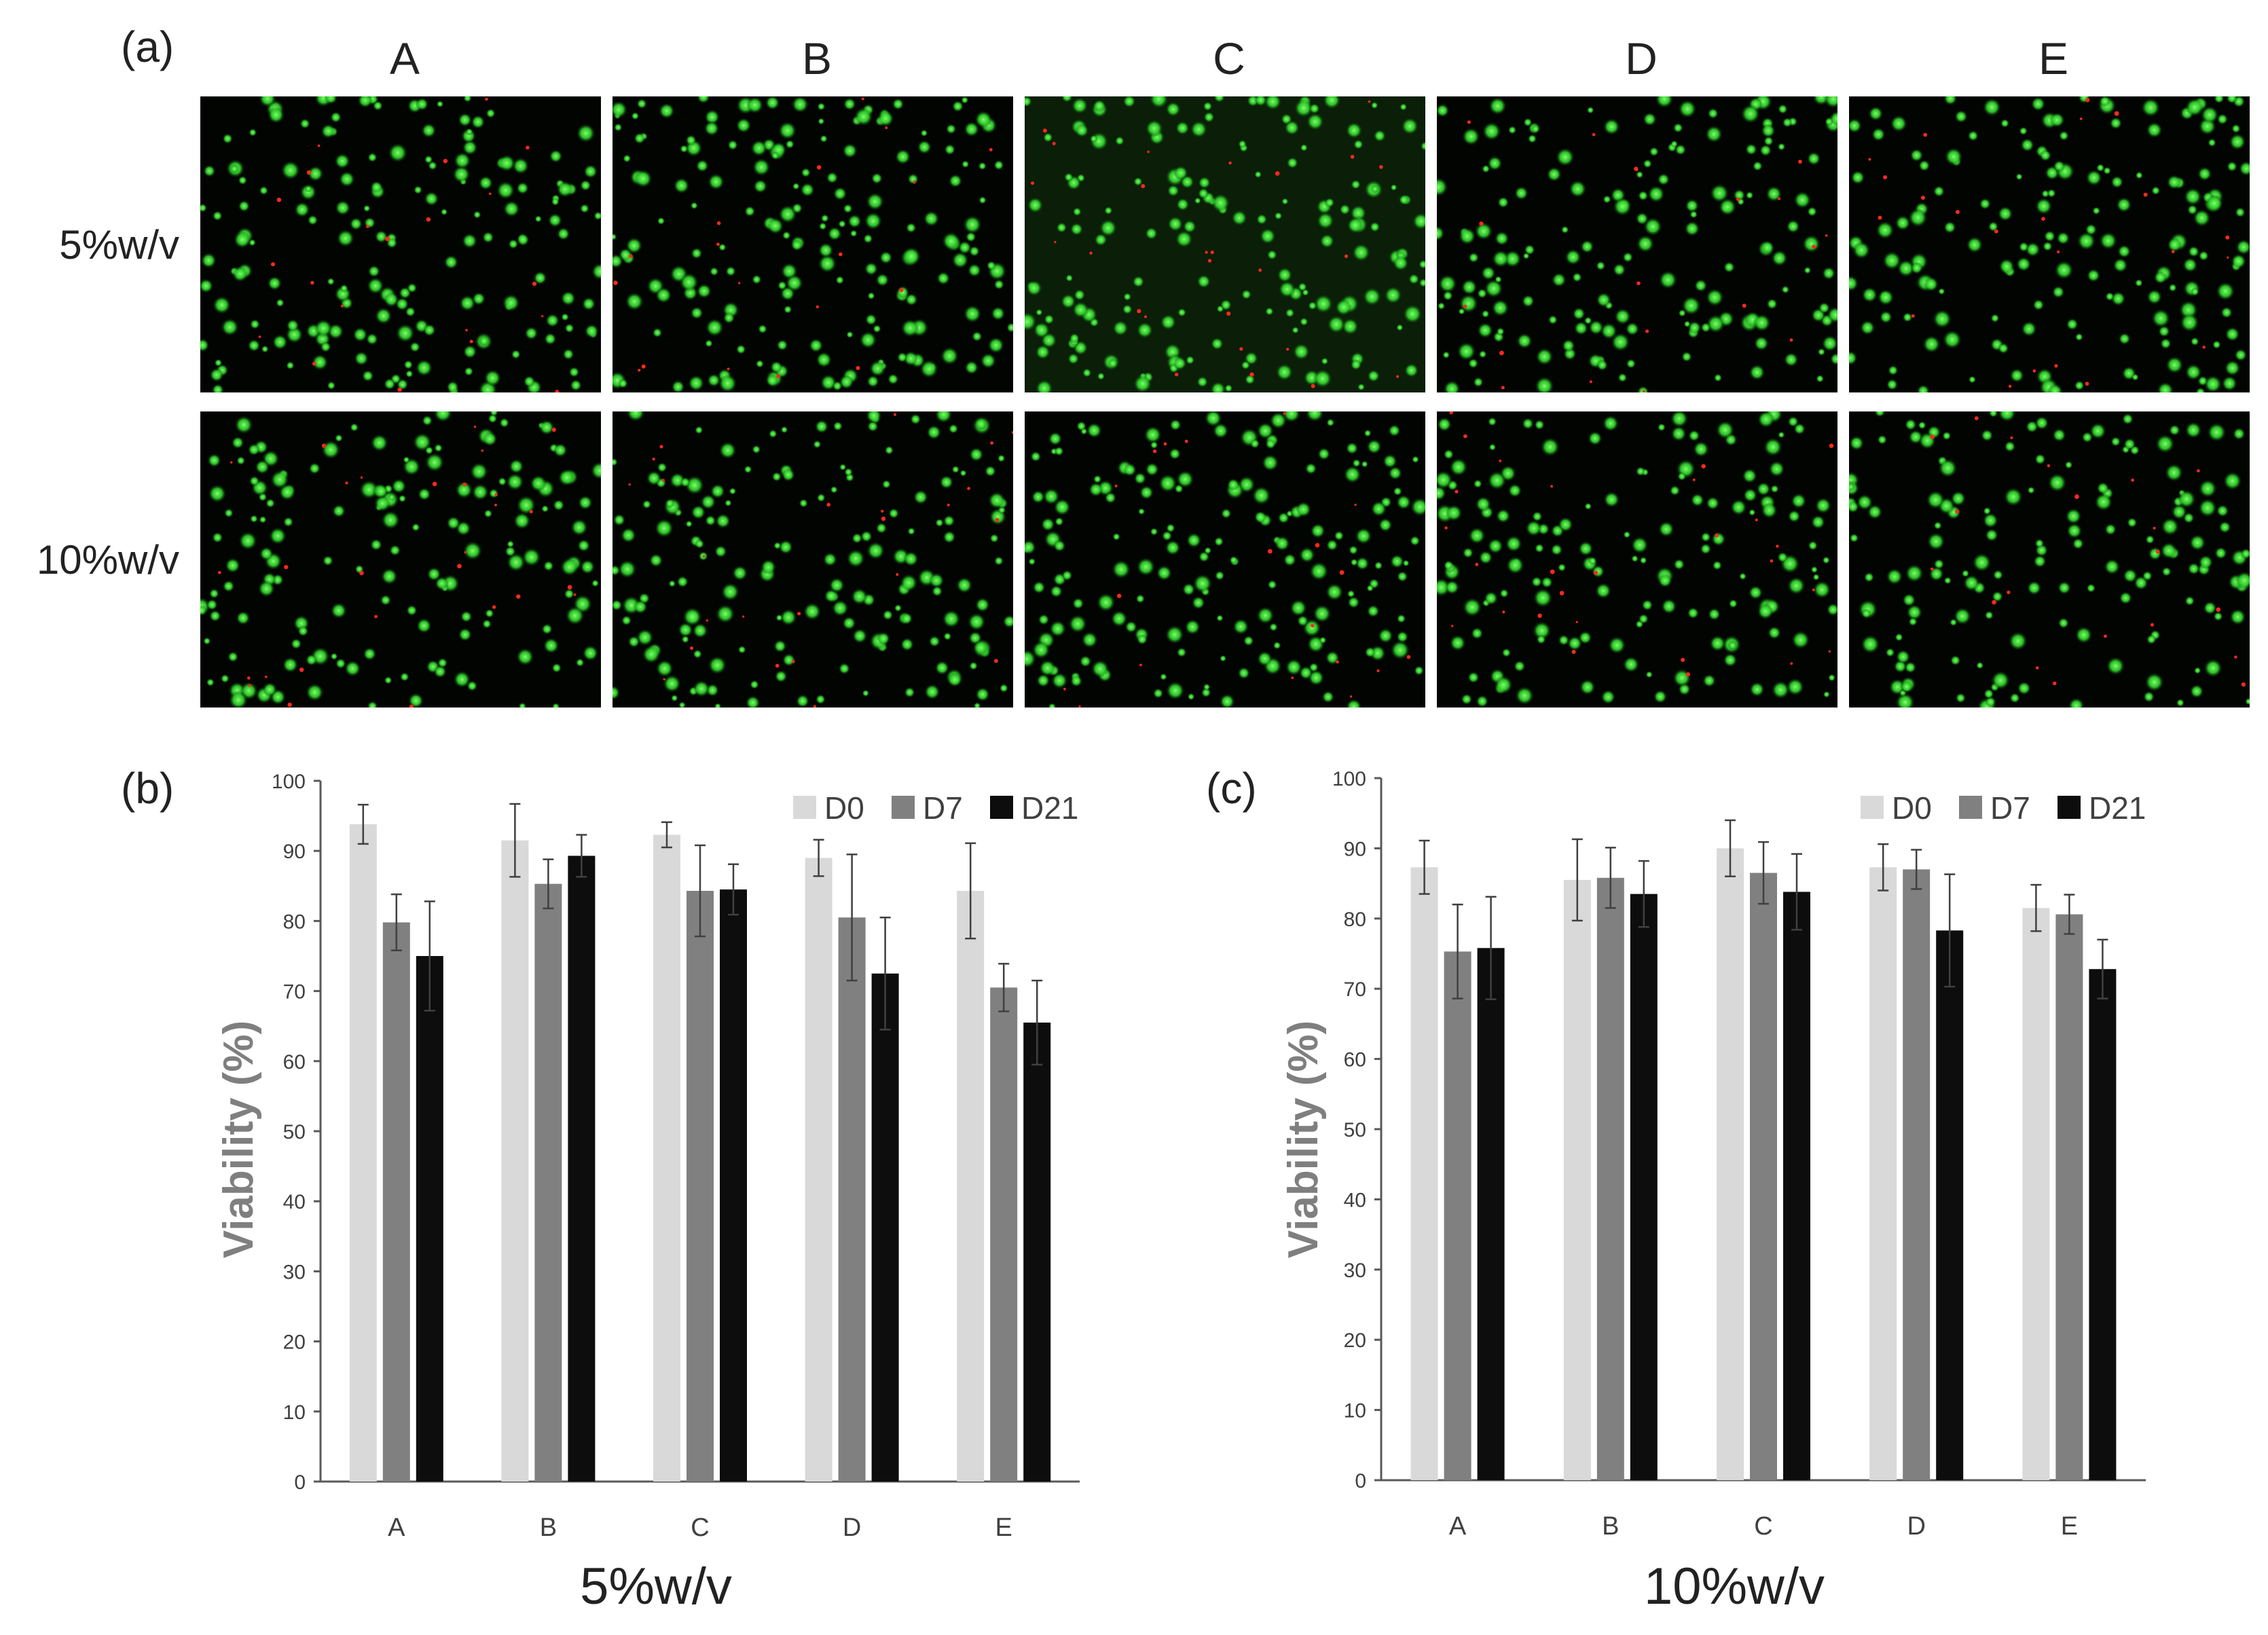  I want to click on legend: D0 D7 D21, so click(935, 808).